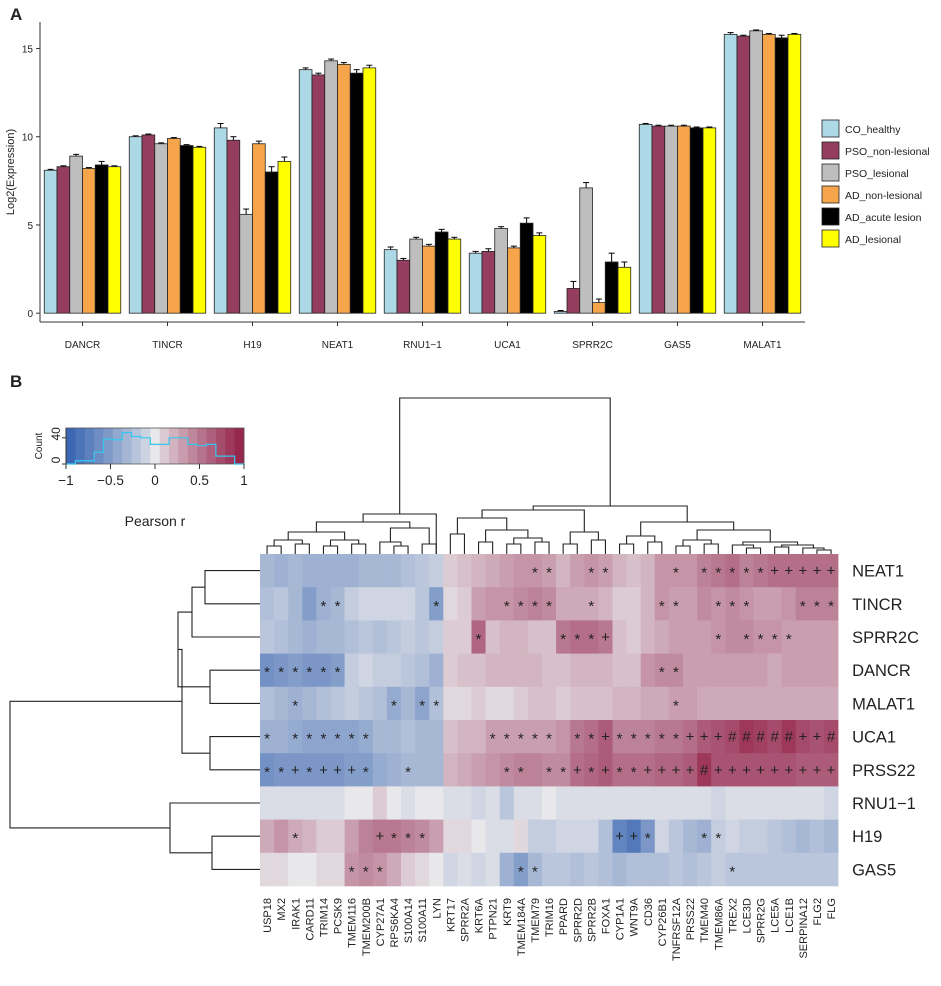  What do you see at coordinates (83, 345) in the screenshot?
I see `x-tick-label: DANCR` at bounding box center [83, 345].